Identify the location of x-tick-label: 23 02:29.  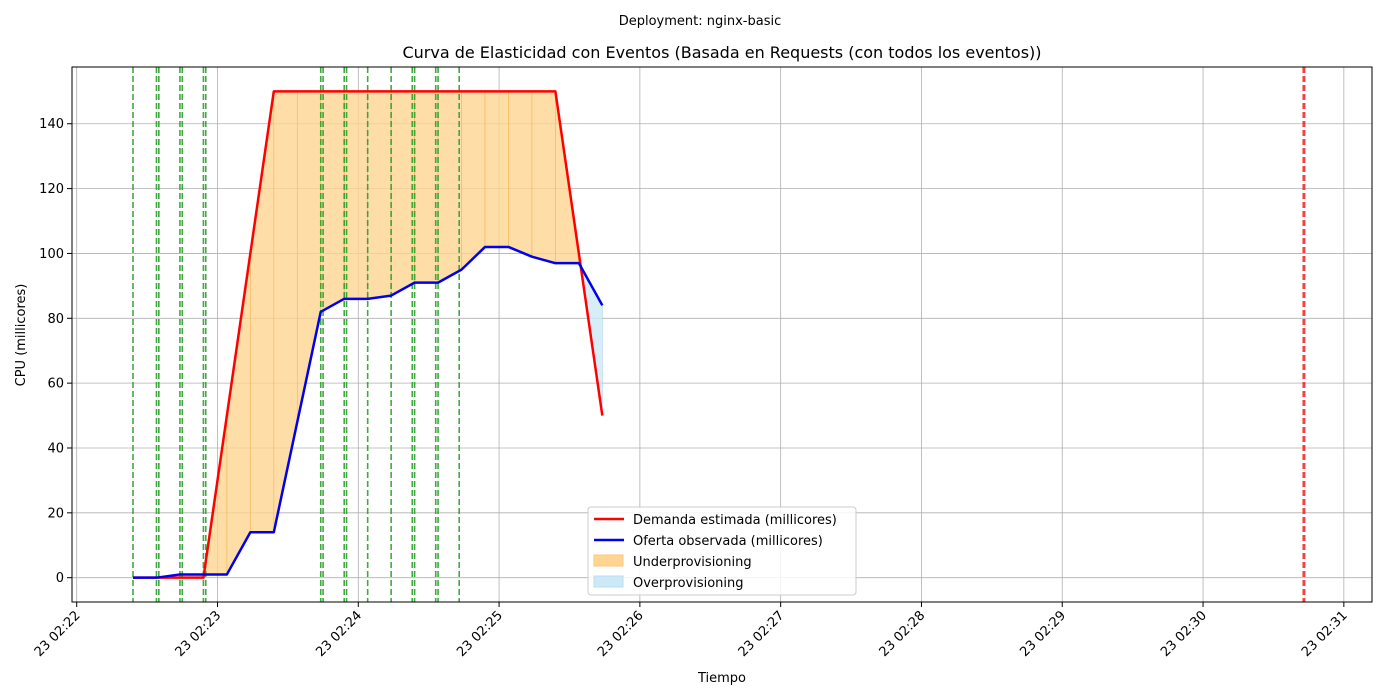
(1043, 634).